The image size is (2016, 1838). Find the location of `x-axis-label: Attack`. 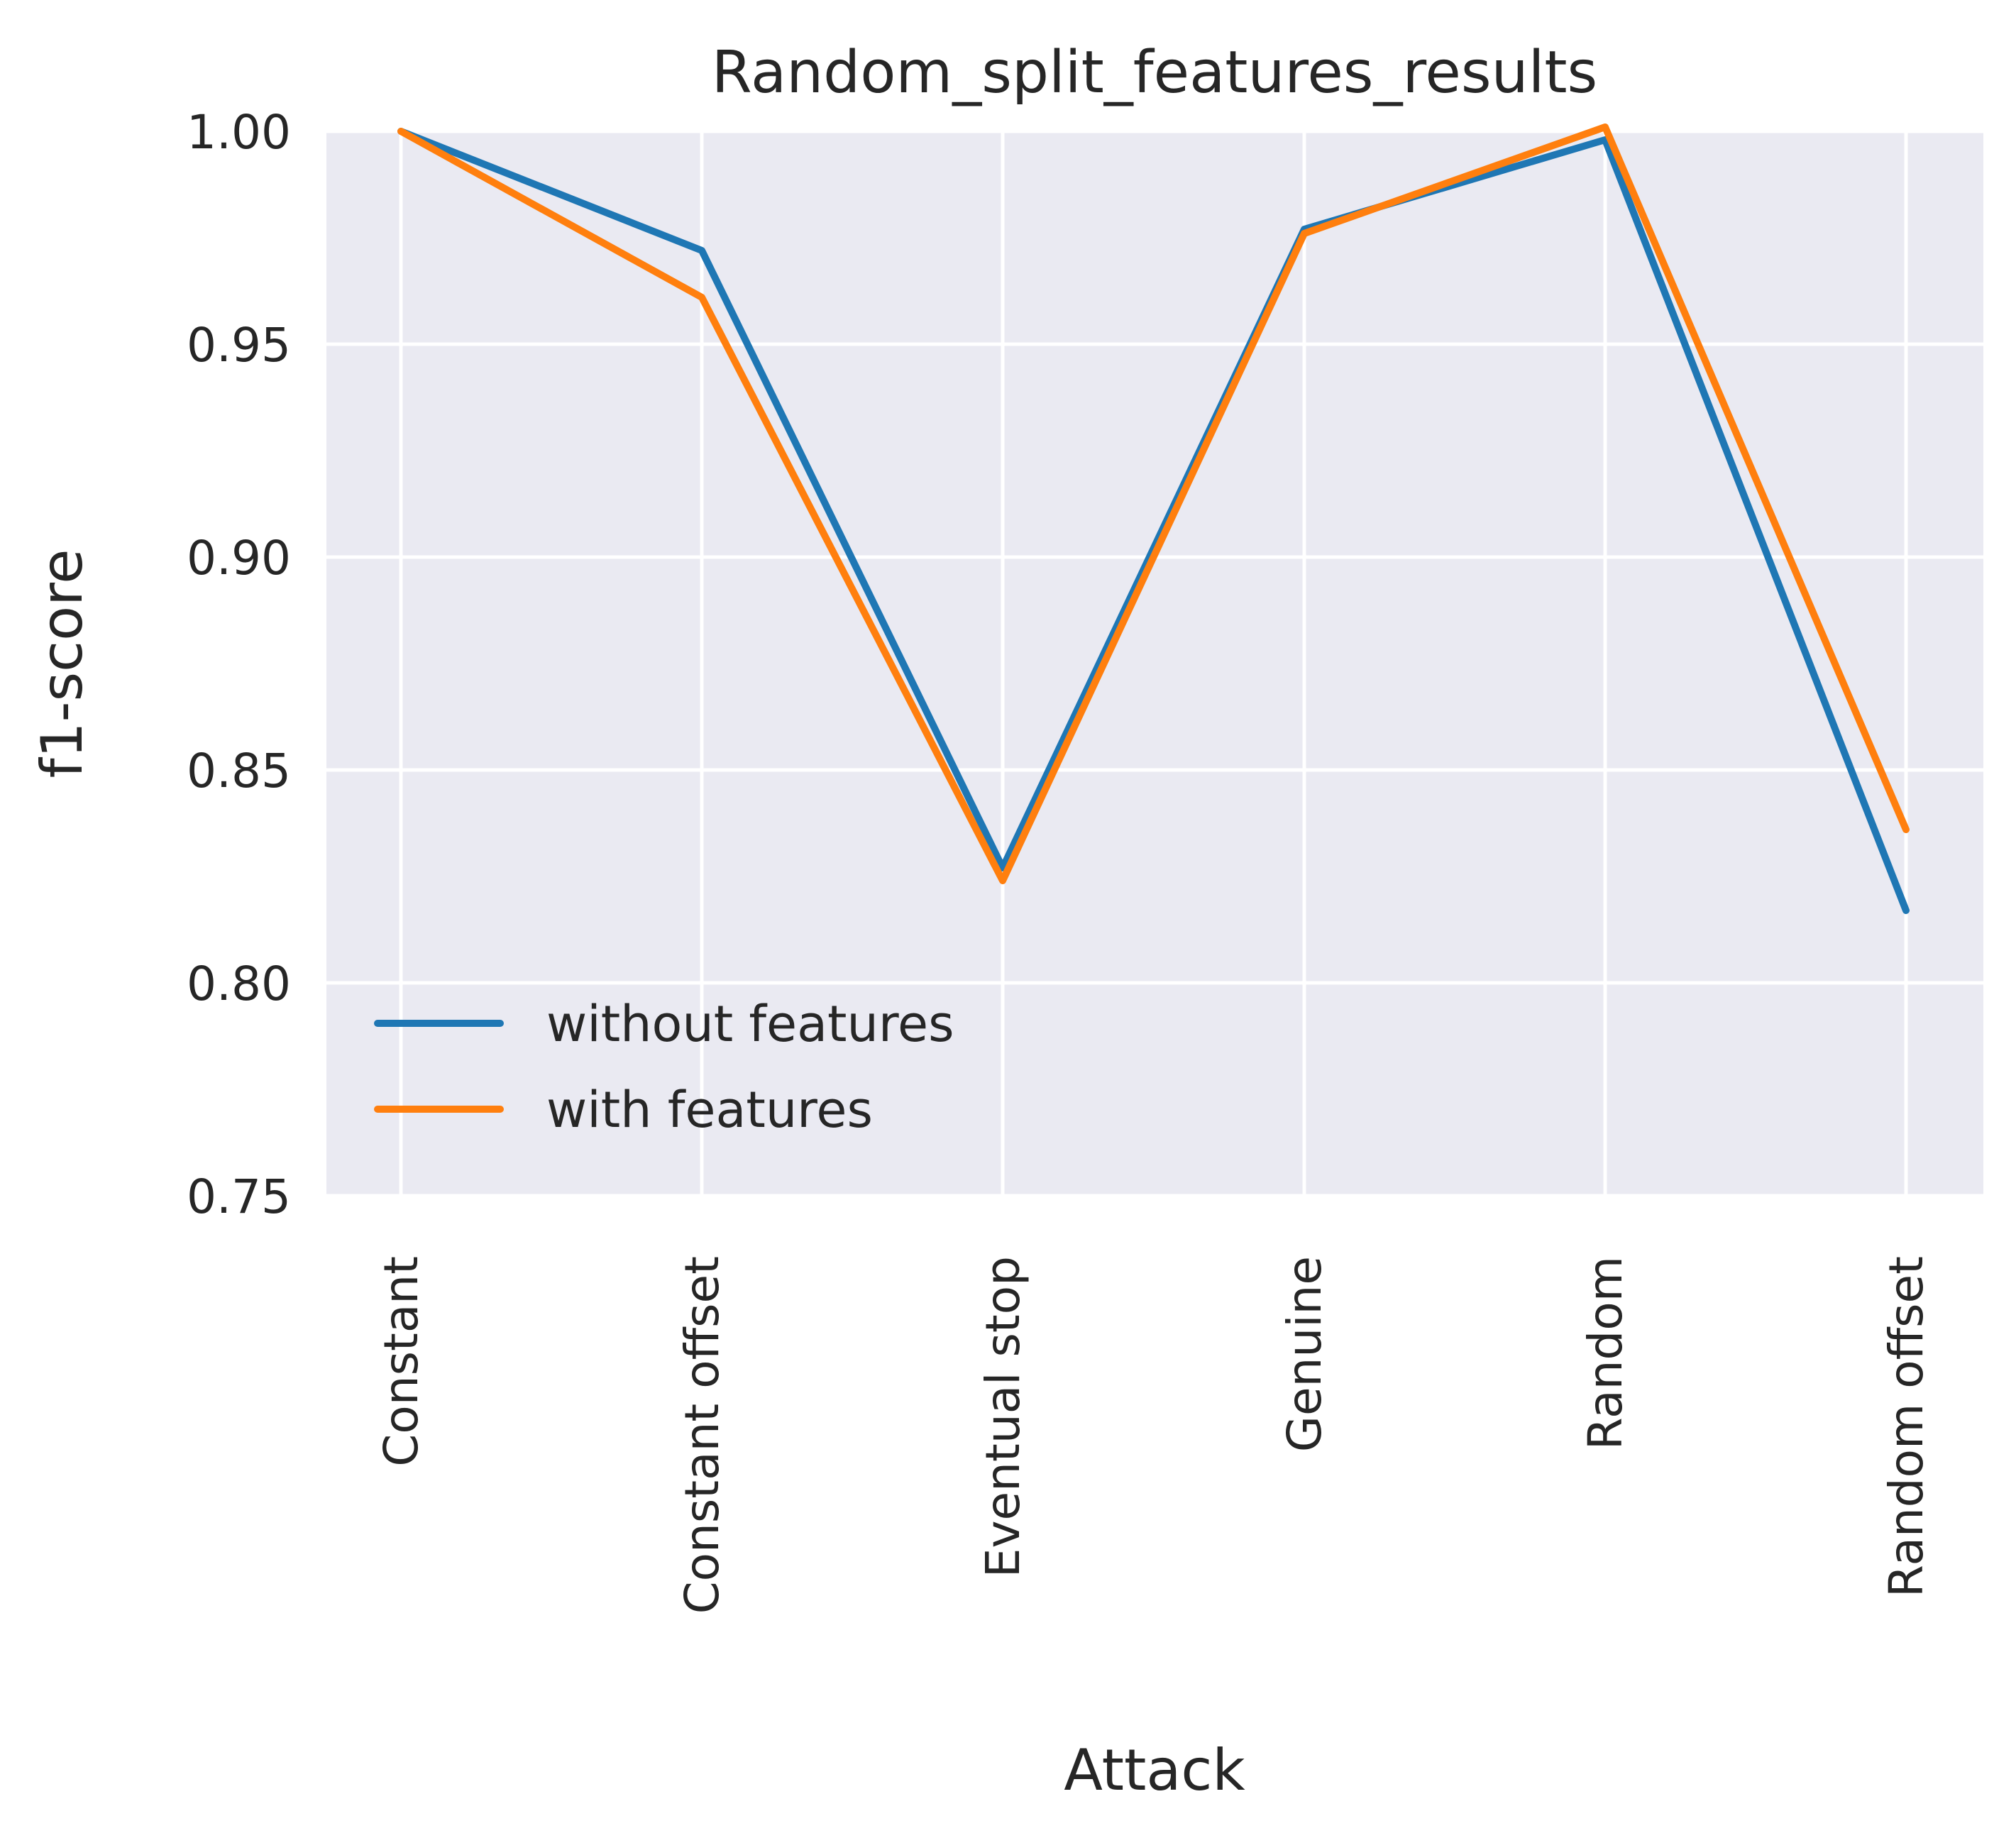

x-axis-label: Attack is located at coordinates (1154, 1770).